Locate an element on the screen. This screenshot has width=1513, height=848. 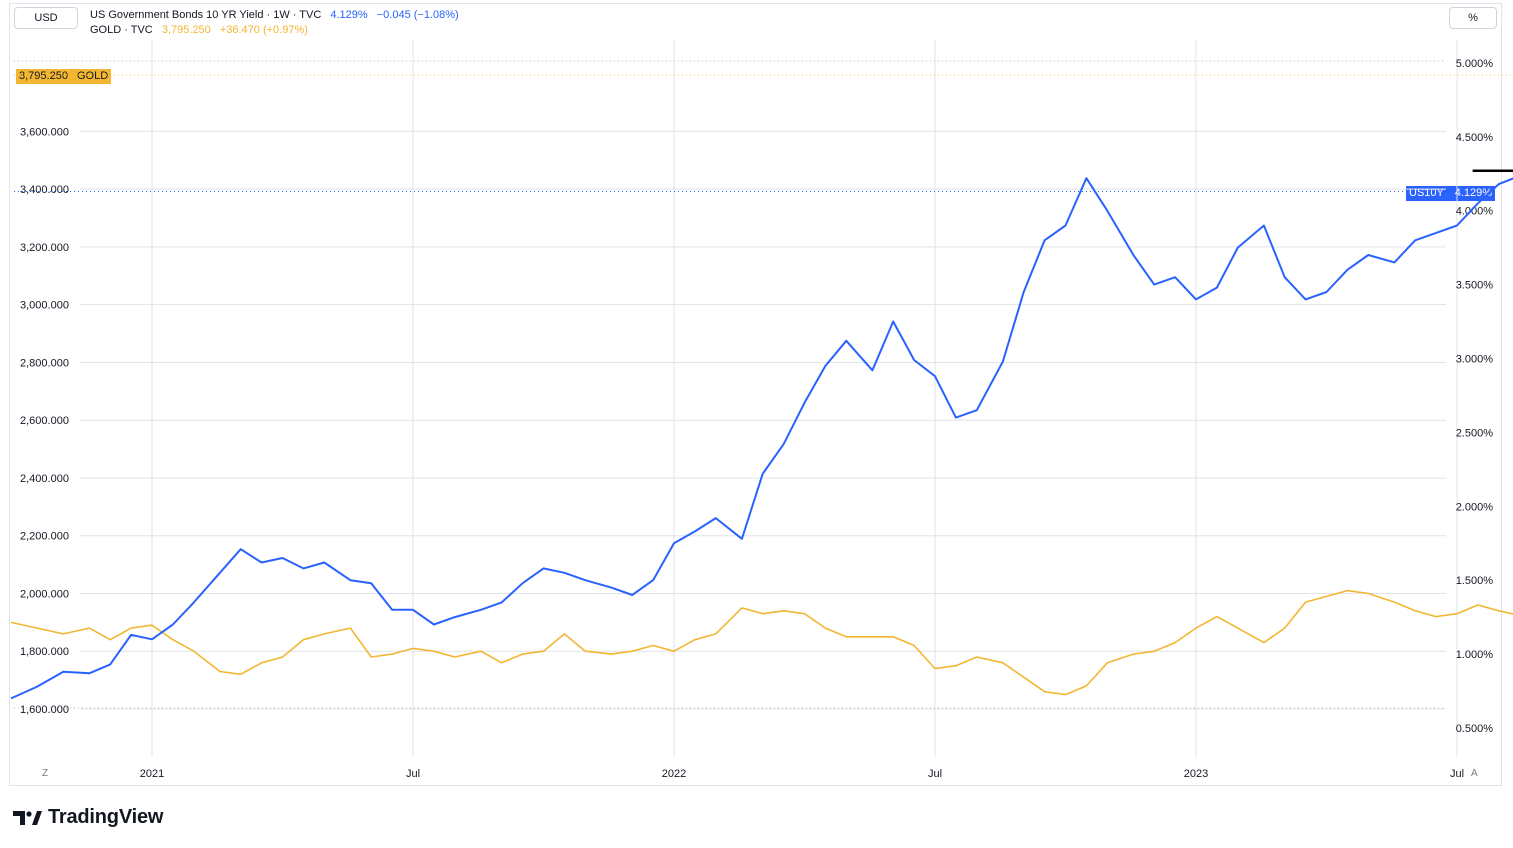
scale-button: % is located at coordinates (1473, 18).